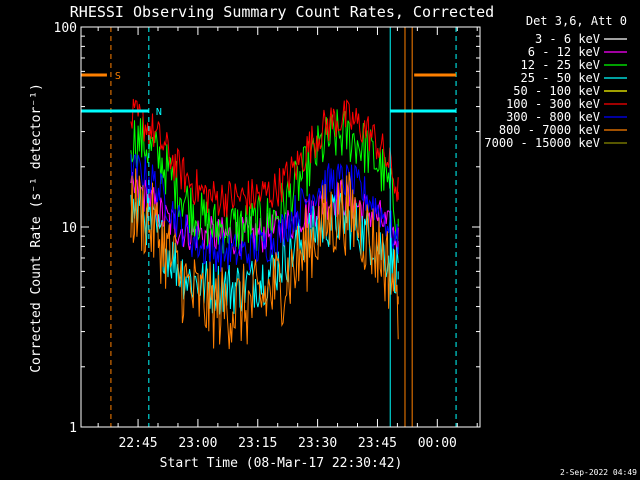  Describe the element at coordinates (542, 143) in the screenshot. I see `legend-label: 7000 - 15000 keV` at that location.